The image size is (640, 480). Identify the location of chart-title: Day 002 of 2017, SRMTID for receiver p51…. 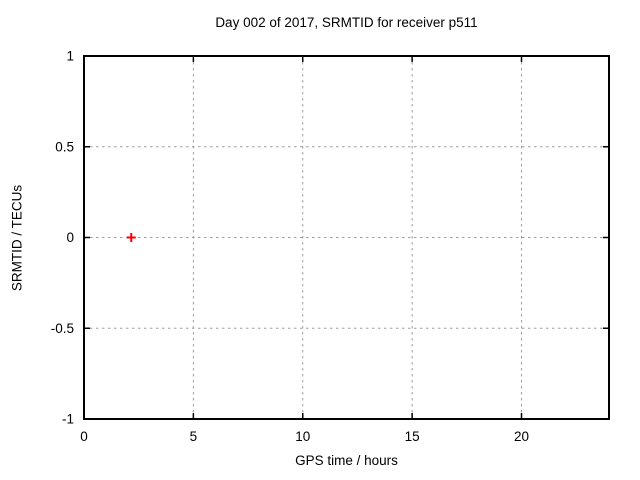
(346, 22).